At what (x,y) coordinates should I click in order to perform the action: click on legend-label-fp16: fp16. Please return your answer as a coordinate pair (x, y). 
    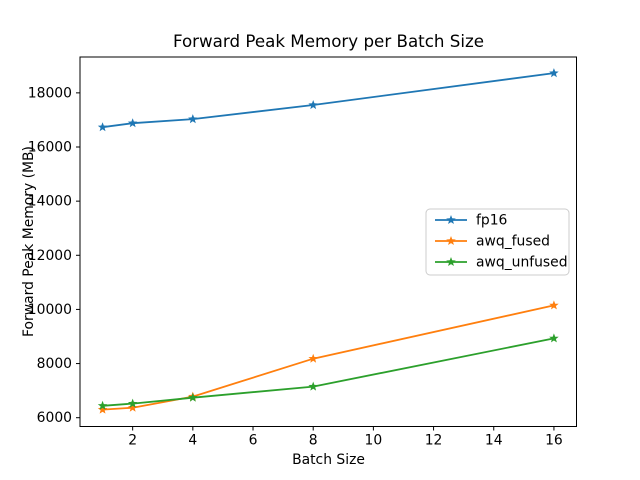
    Looking at the image, I should click on (491, 221).